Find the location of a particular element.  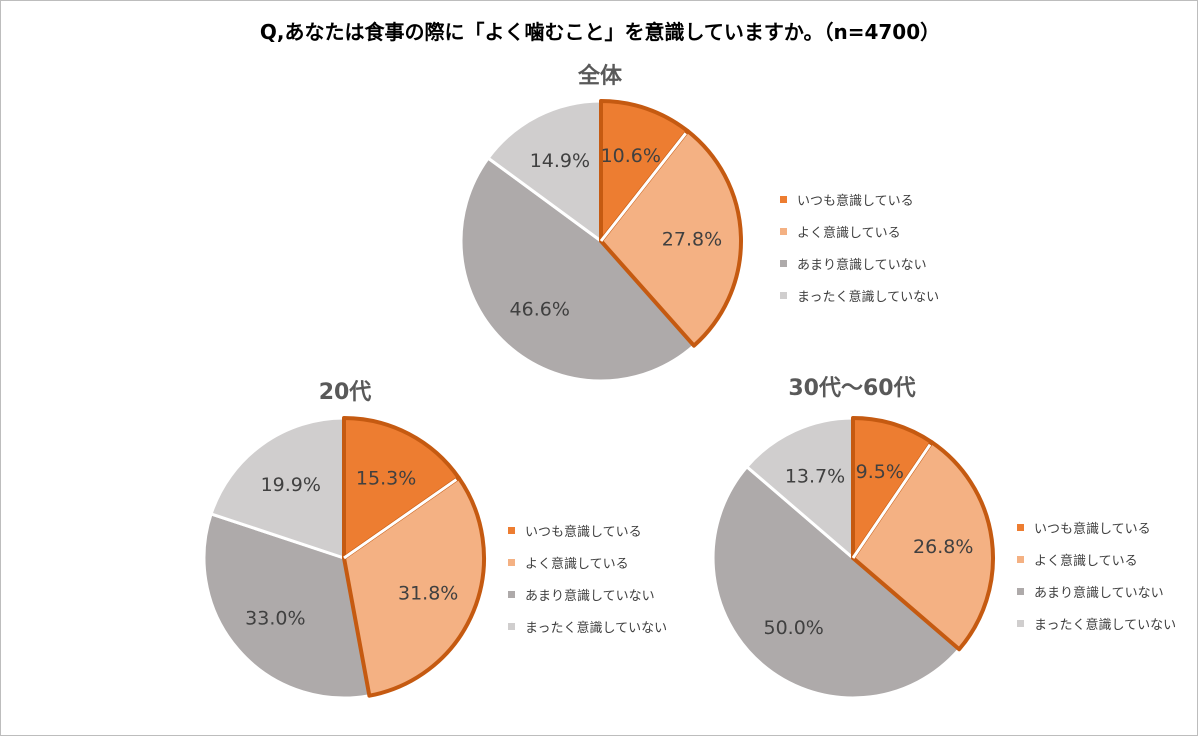

pie-data-label-often: 31.8% is located at coordinates (428, 594).